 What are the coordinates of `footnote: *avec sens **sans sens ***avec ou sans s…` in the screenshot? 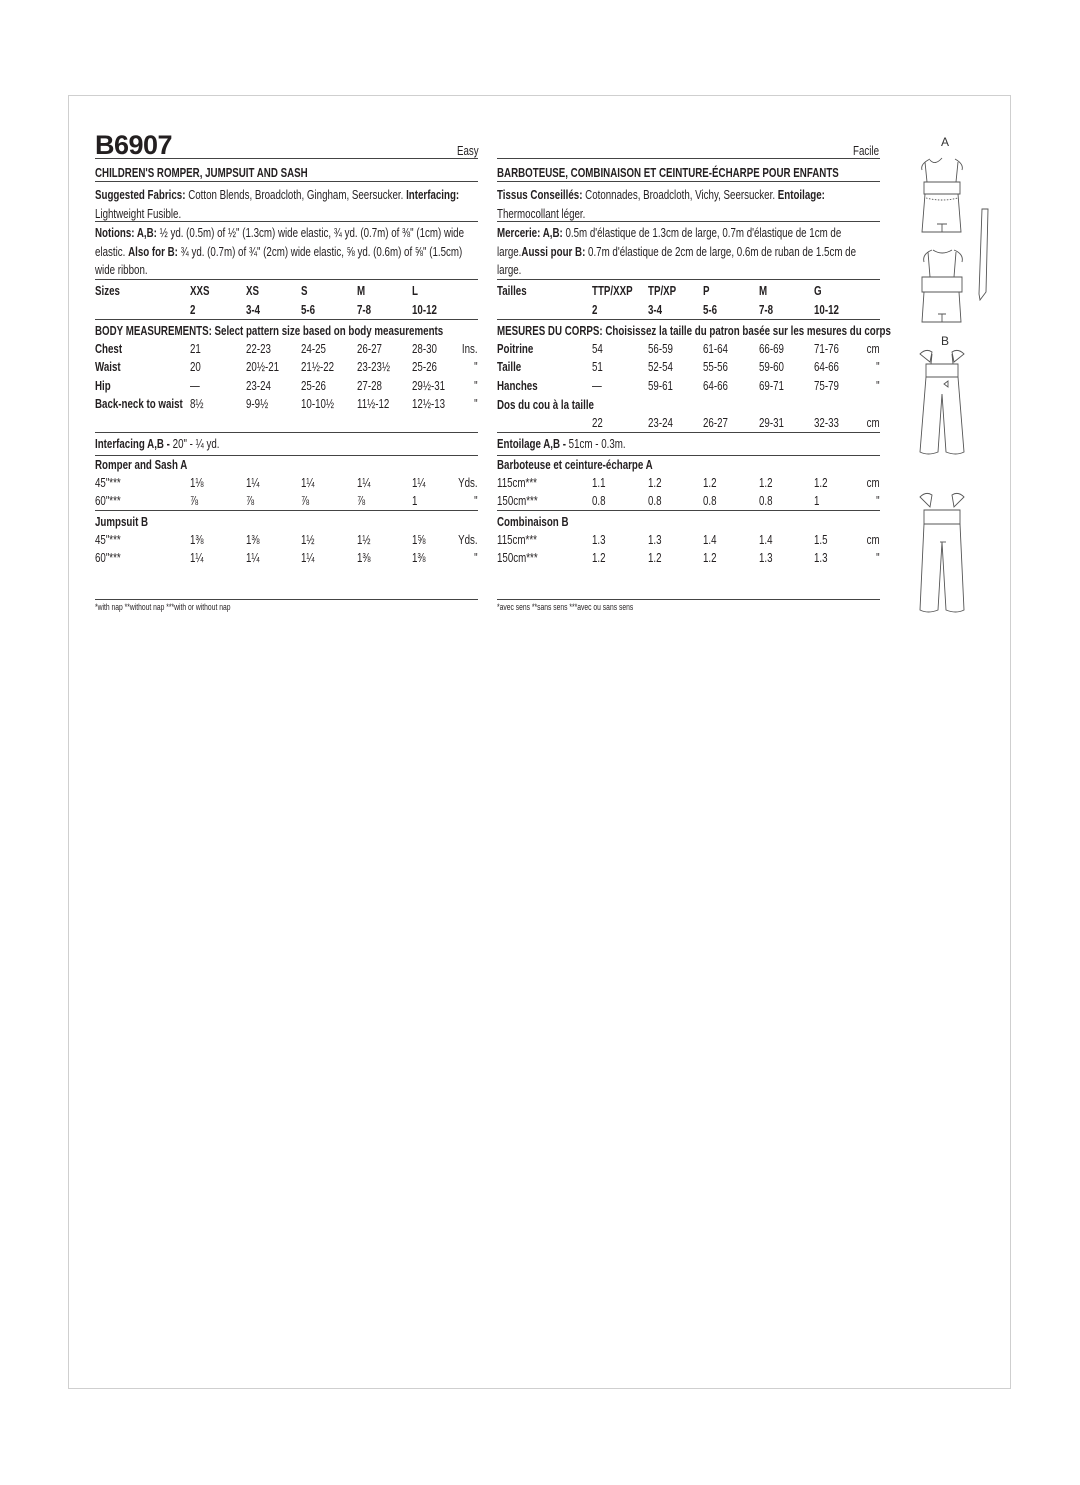 It's located at (565, 607).